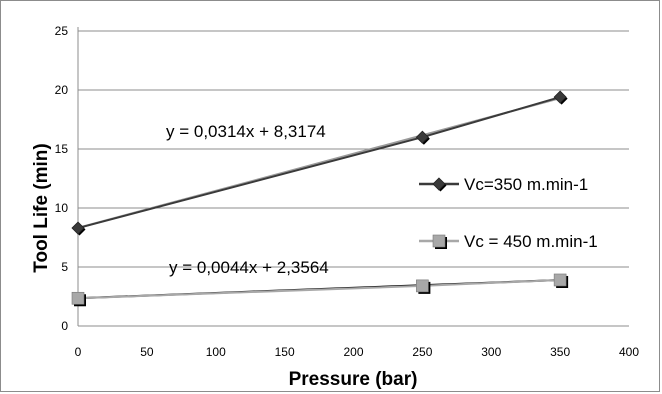 Image resolution: width=662 pixels, height=394 pixels. Describe the element at coordinates (62, 178) in the screenshot. I see `y-tick-labels: 0 5 10 15 20 25` at that location.